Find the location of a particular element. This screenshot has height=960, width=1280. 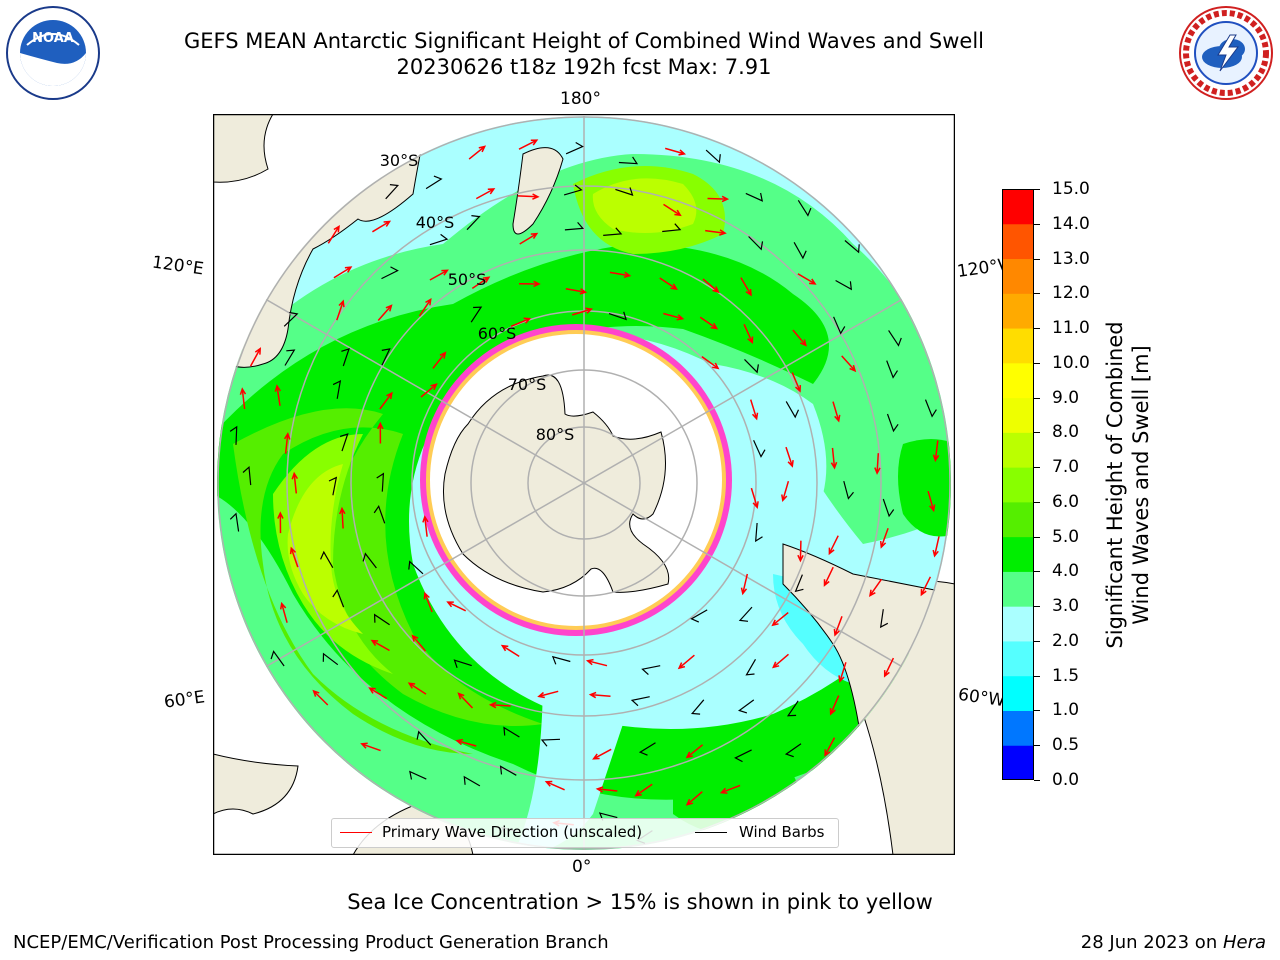

noaa-logo-icon: NOAA is located at coordinates (53, 53).